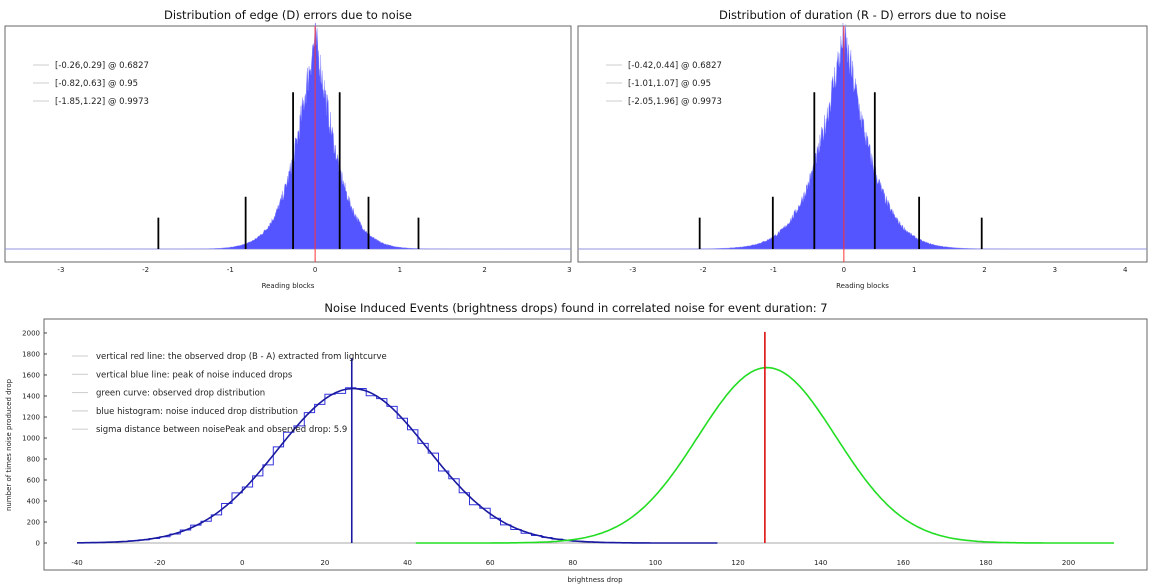 Image resolution: width=1152 pixels, height=586 pixels. Describe the element at coordinates (903, 563) in the screenshot. I see `x-tick-label: 160` at that location.